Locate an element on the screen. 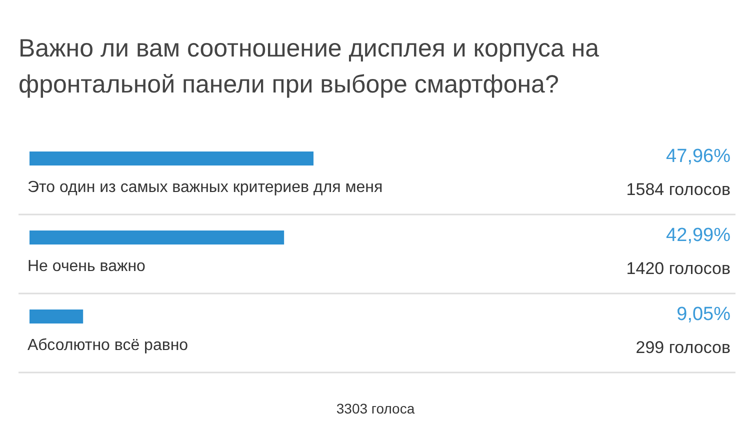 The image size is (750, 430). chart-title: Важно ли вам соотношение дисплея и корпуса на фронтальной панели при выборе смартфона? is located at coordinates (309, 66).